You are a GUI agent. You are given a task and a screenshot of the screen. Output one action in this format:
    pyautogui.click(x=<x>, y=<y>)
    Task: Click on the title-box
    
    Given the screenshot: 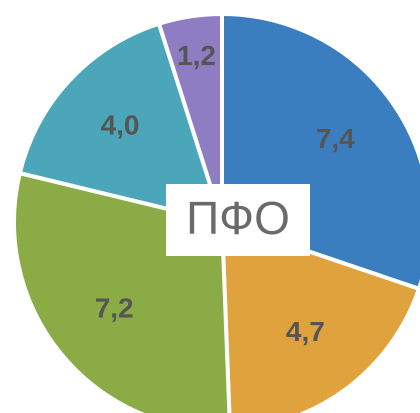 What is the action you would take?
    pyautogui.click(x=238, y=220)
    